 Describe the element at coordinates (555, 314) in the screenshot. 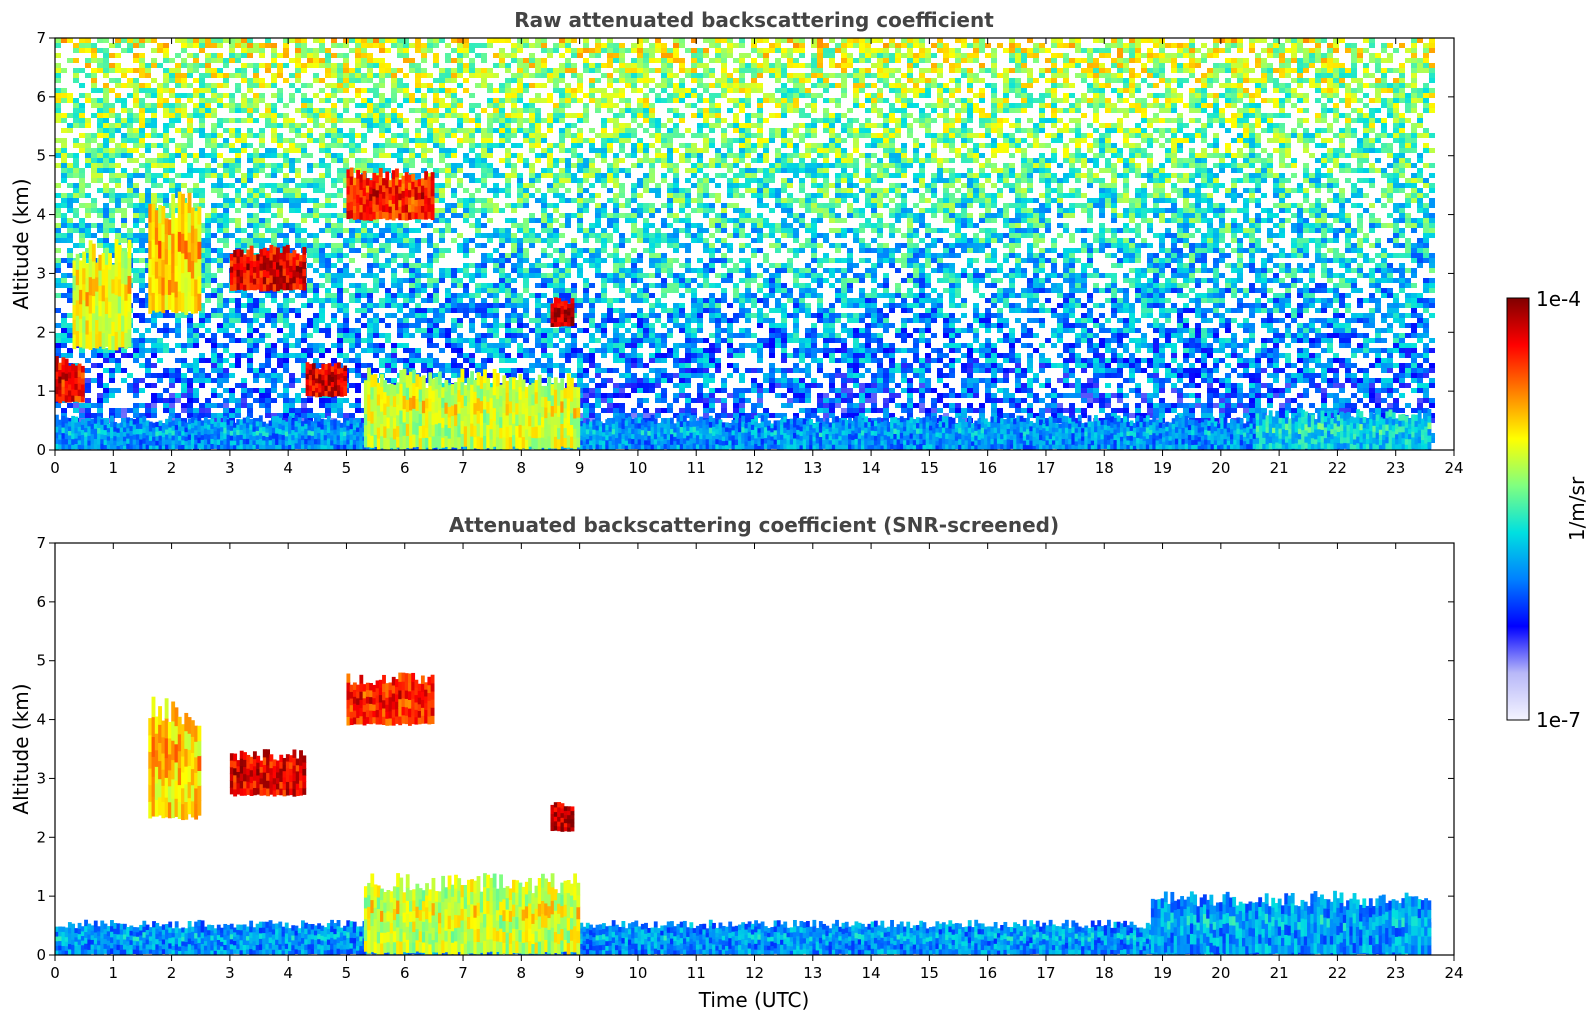

I see `feature-9-cell` at that location.